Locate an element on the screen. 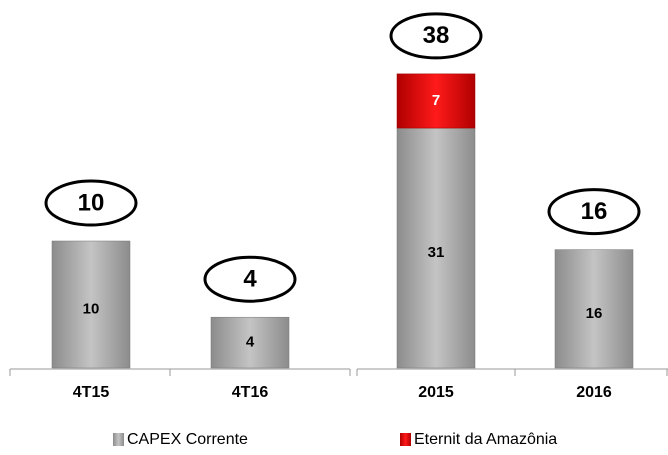  total-label: 38 is located at coordinates (436, 35).